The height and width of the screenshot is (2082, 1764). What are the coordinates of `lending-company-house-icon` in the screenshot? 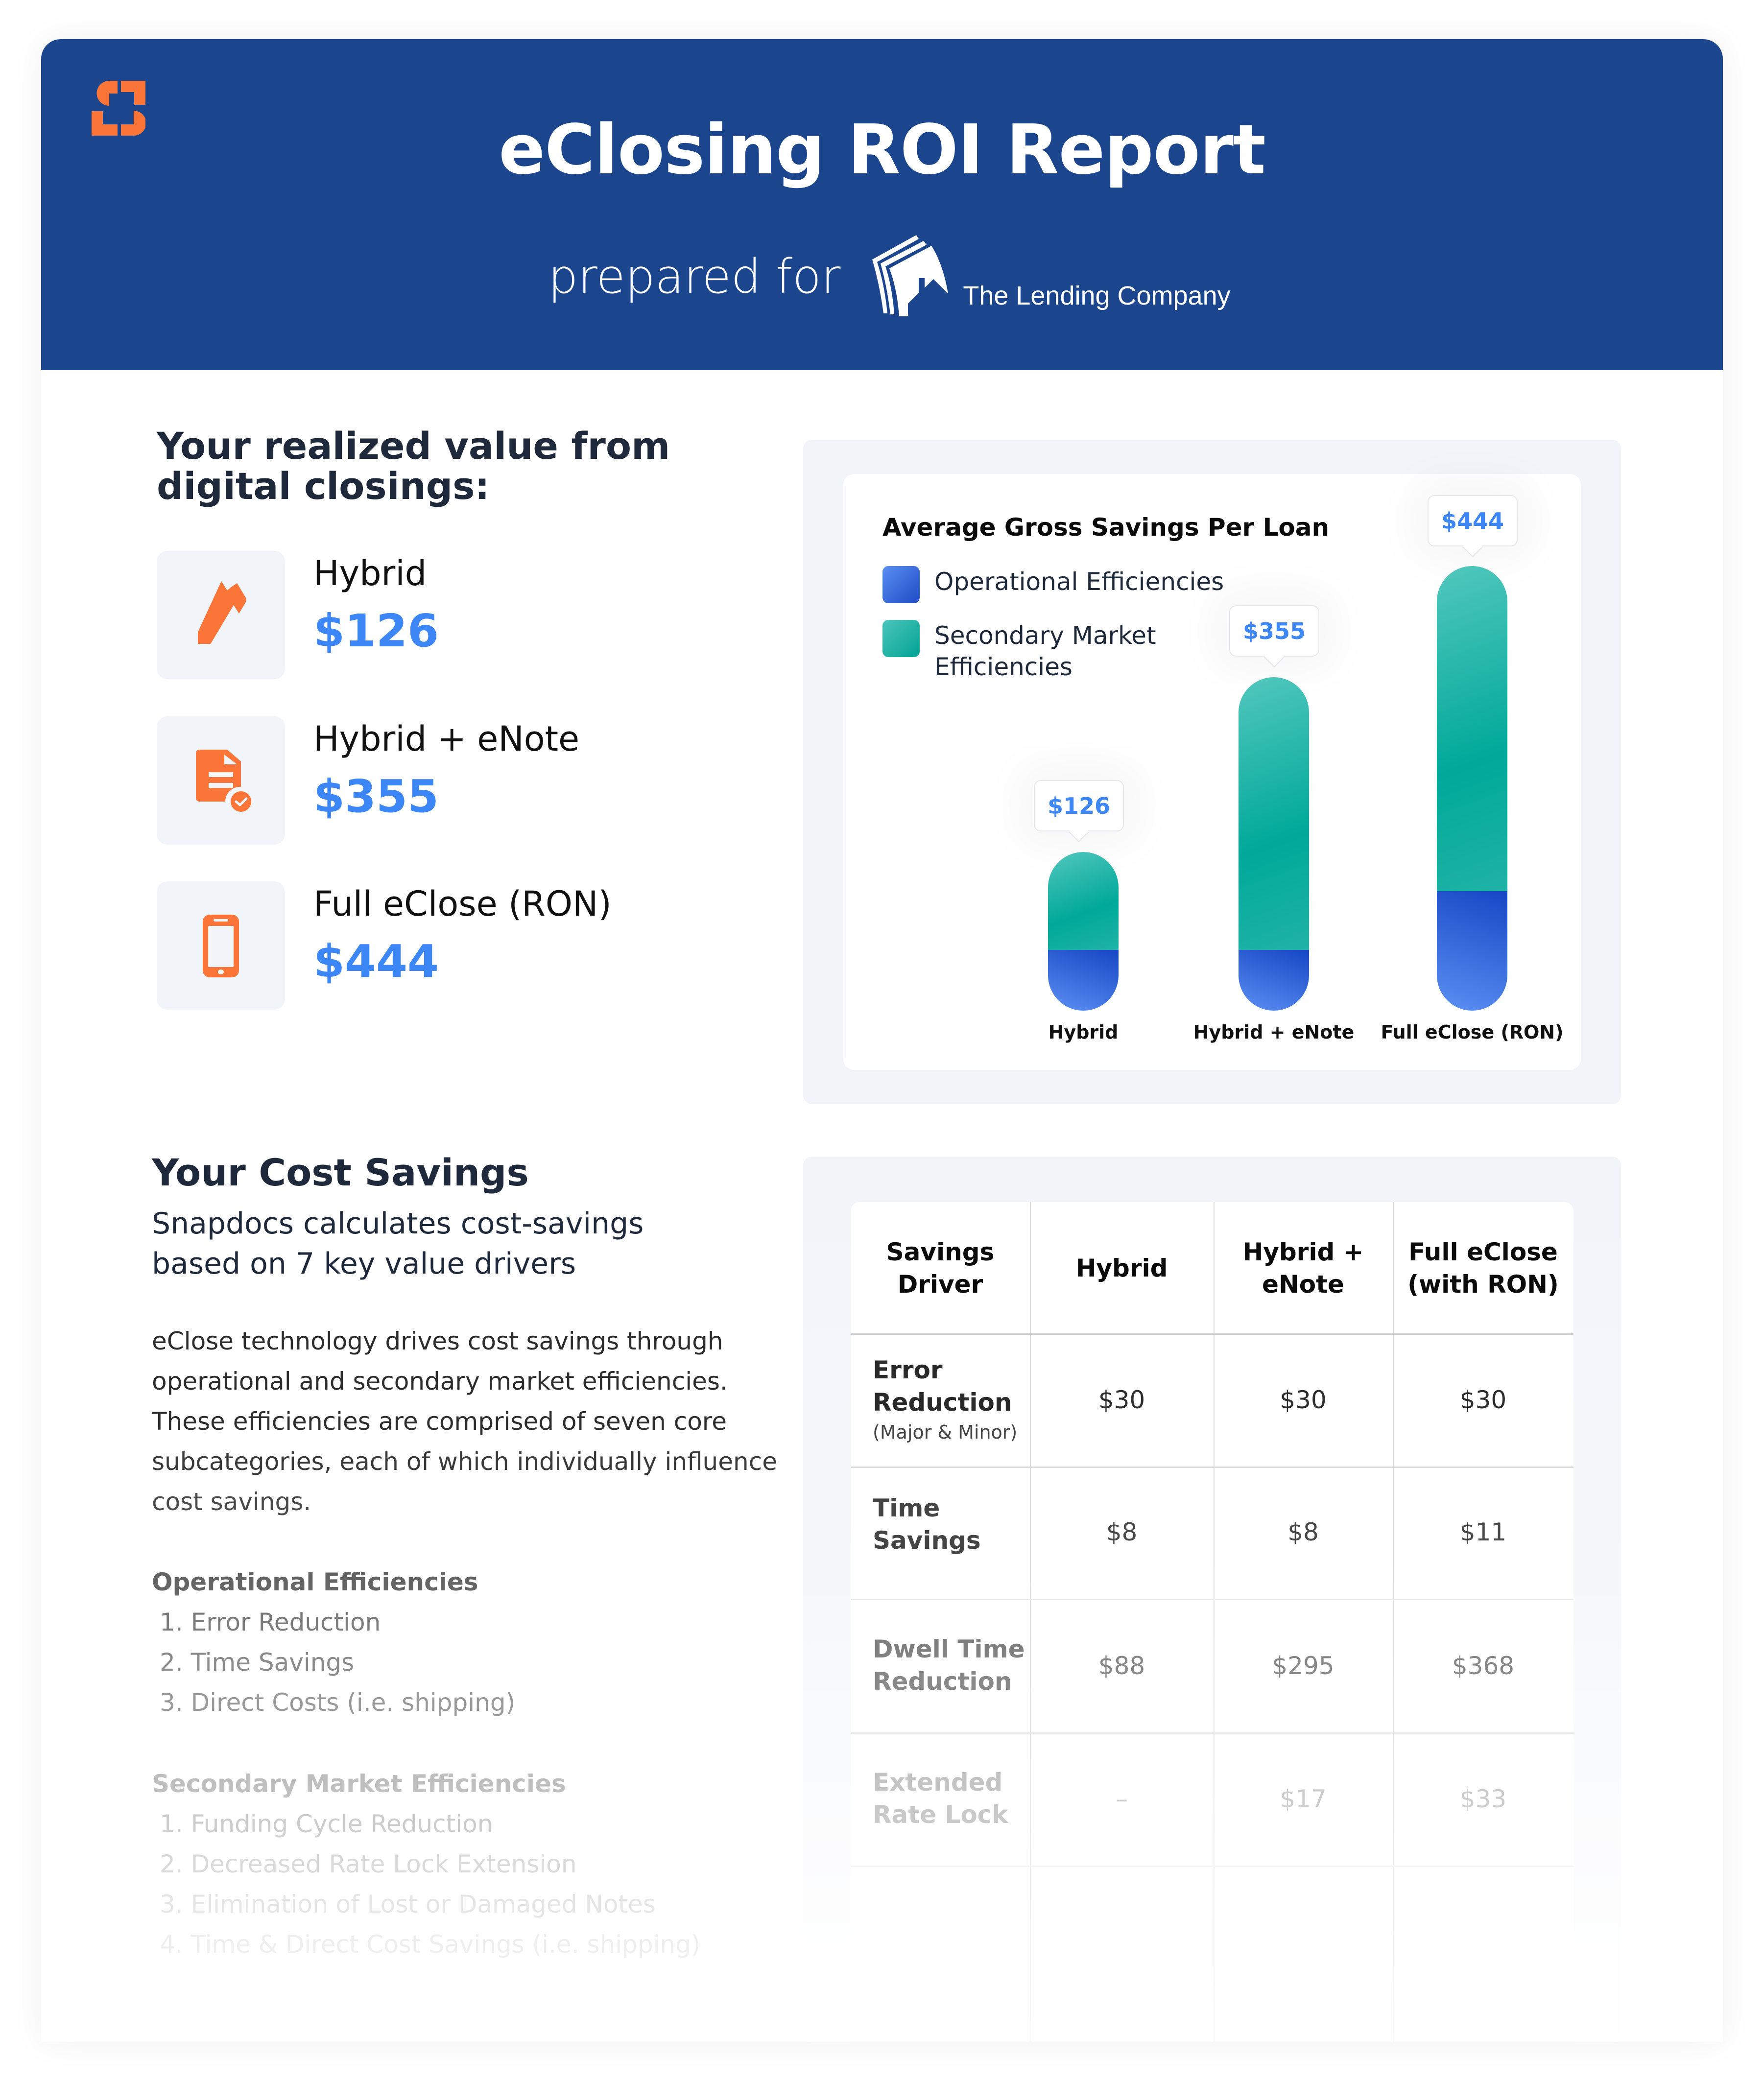 It's located at (910, 275).